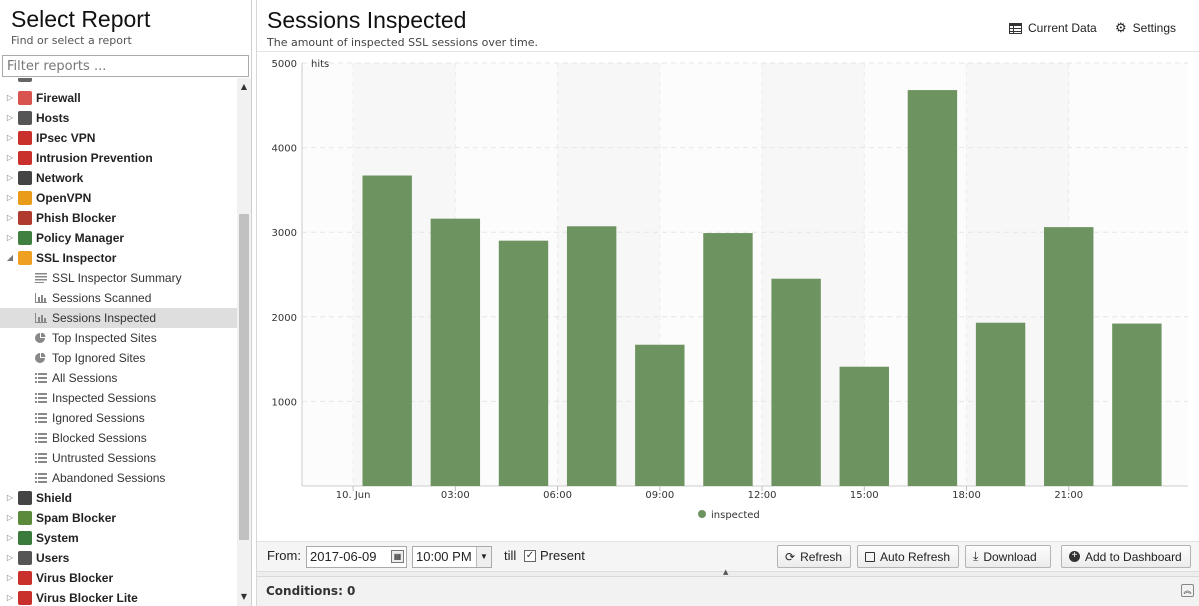 Image resolution: width=1199 pixels, height=606 pixels. Describe the element at coordinates (99, 358) in the screenshot. I see `tree-report-label: Top Ignored Sites` at that location.